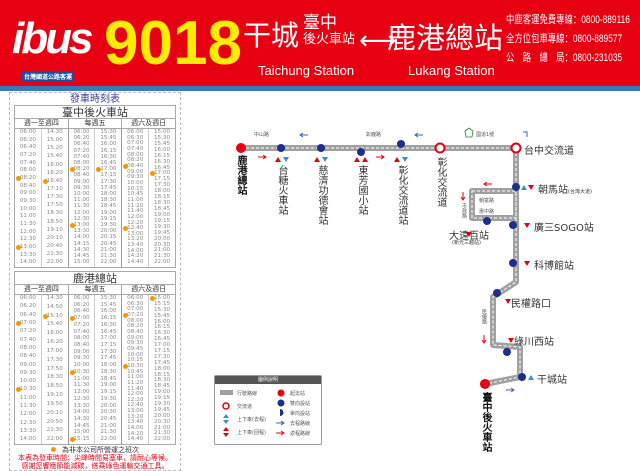  I want to click on departure-time: 14:30, so click(82, 250).